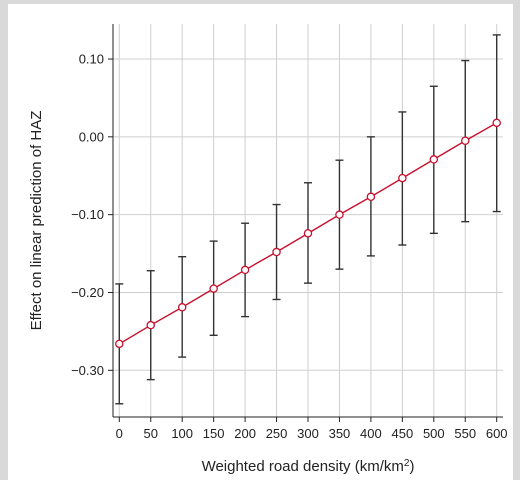 The width and height of the screenshot is (520, 480). I want to click on x-tick-label-8: 400, so click(371, 433).